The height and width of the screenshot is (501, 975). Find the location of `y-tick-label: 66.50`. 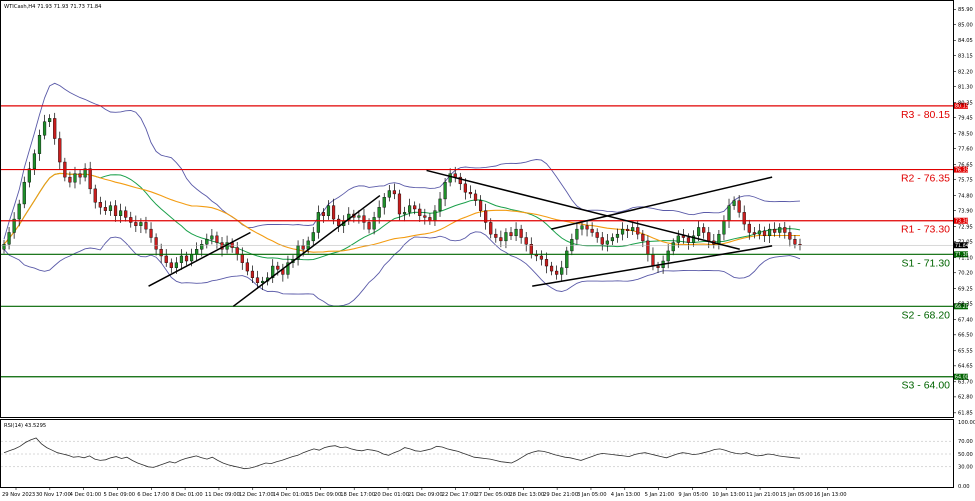

y-tick-label: 66.50 is located at coordinates (965, 336).